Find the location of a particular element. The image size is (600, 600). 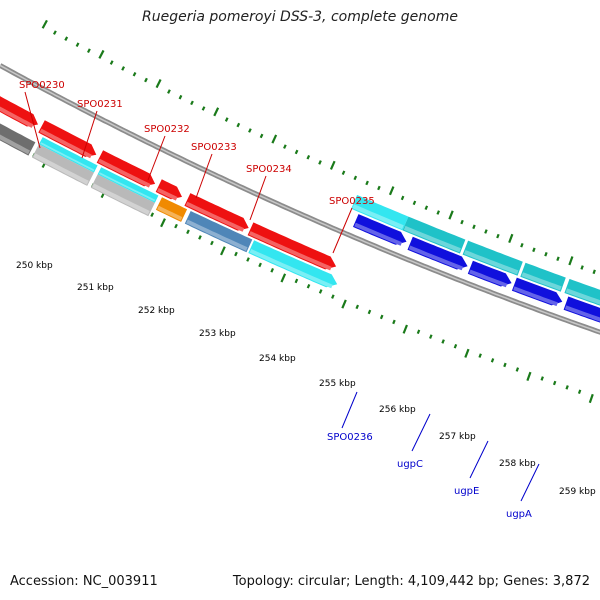

feature-spo0233-cds-body is located at coordinates (168, 189).